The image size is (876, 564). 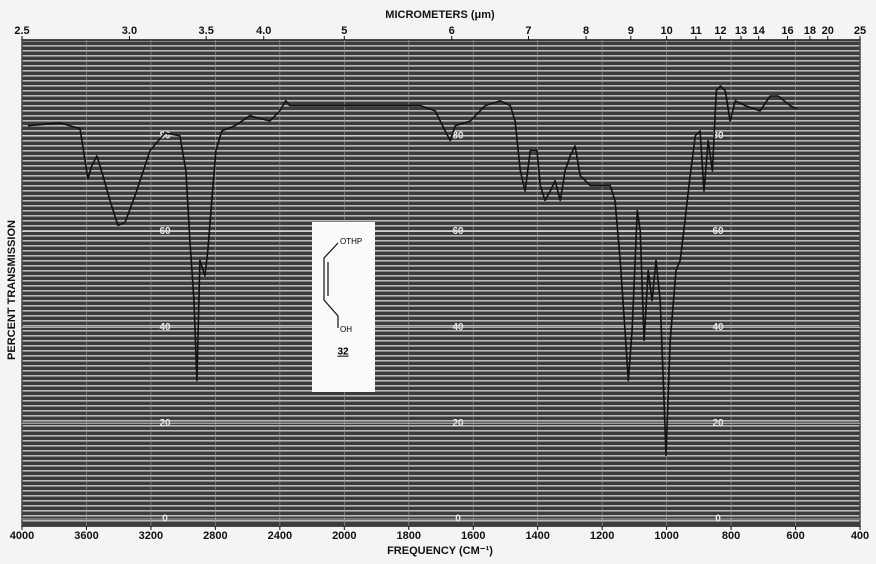 I want to click on x-tick-label: 600, so click(x=795, y=536).